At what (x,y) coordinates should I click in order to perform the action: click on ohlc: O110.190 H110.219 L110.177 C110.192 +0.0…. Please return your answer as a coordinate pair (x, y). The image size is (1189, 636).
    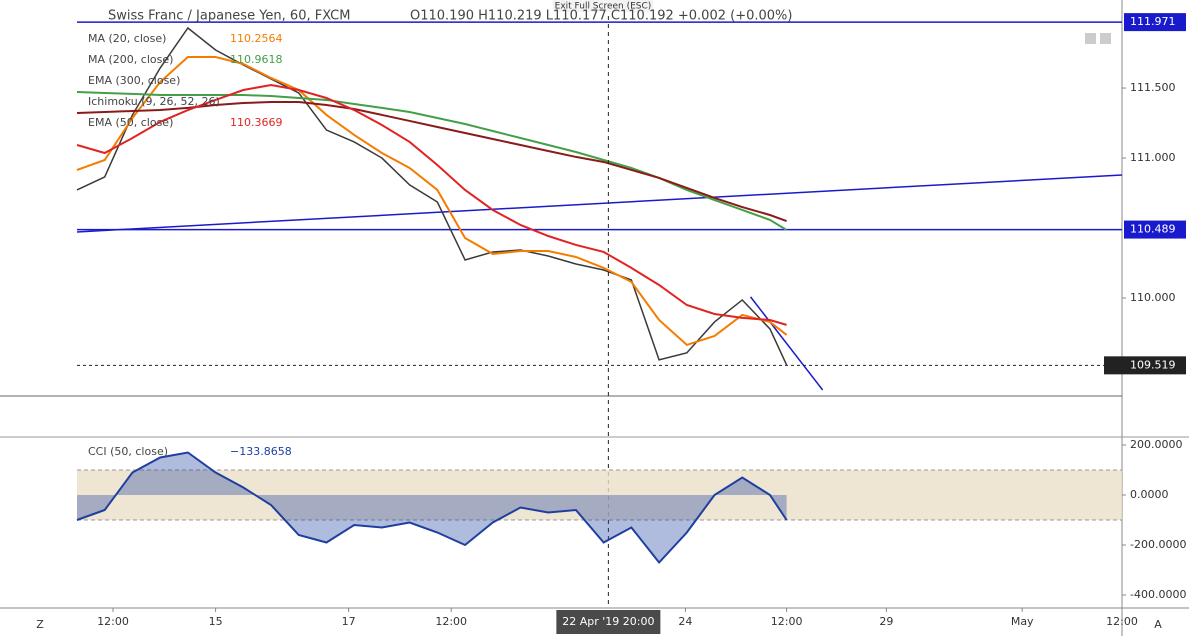
    Looking at the image, I should click on (601, 16).